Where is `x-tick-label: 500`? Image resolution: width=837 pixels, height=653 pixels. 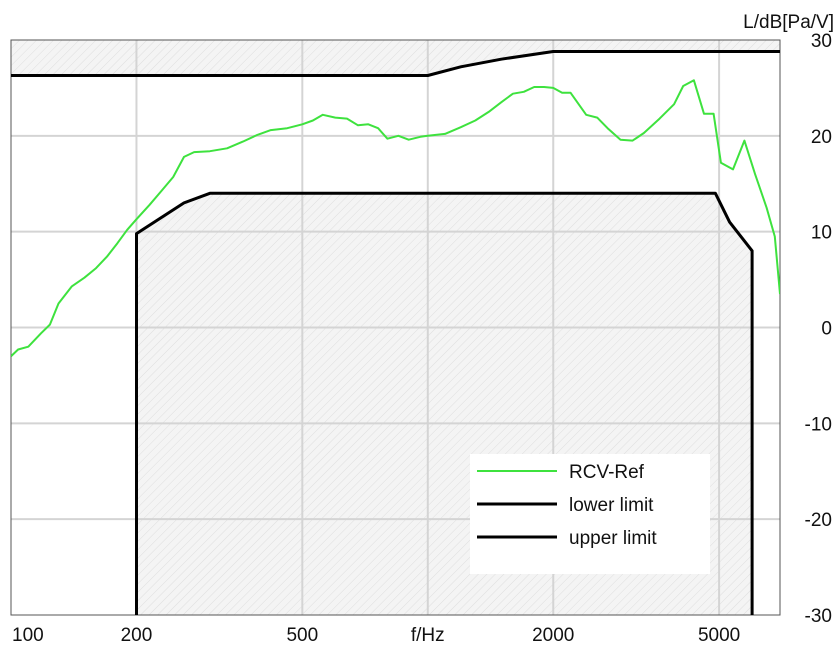
x-tick-label: 500 is located at coordinates (302, 635).